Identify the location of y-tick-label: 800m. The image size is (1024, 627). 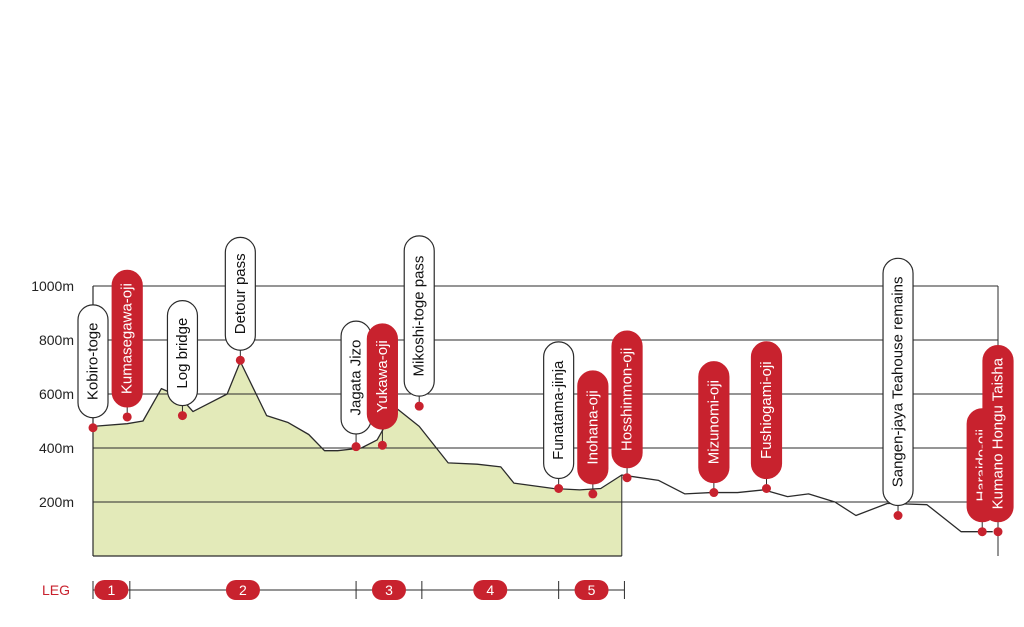
(56, 340).